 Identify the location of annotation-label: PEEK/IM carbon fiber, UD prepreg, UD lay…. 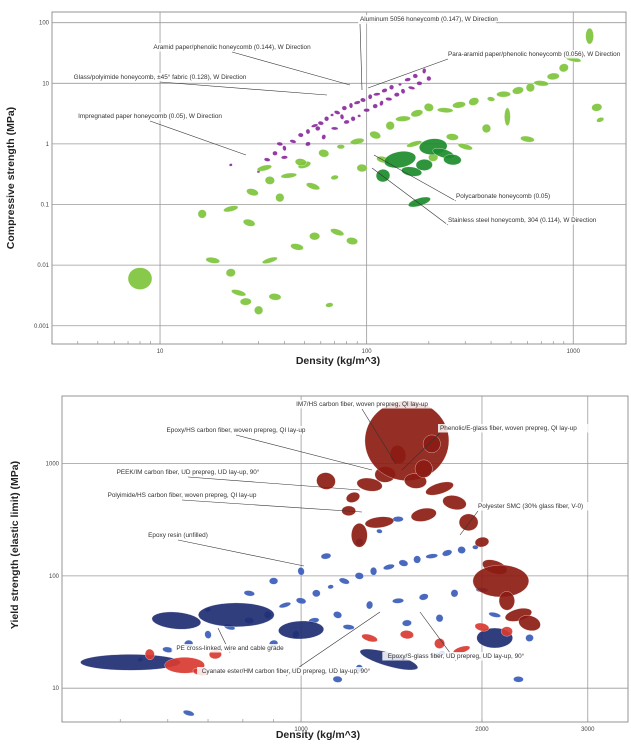
(188, 472).